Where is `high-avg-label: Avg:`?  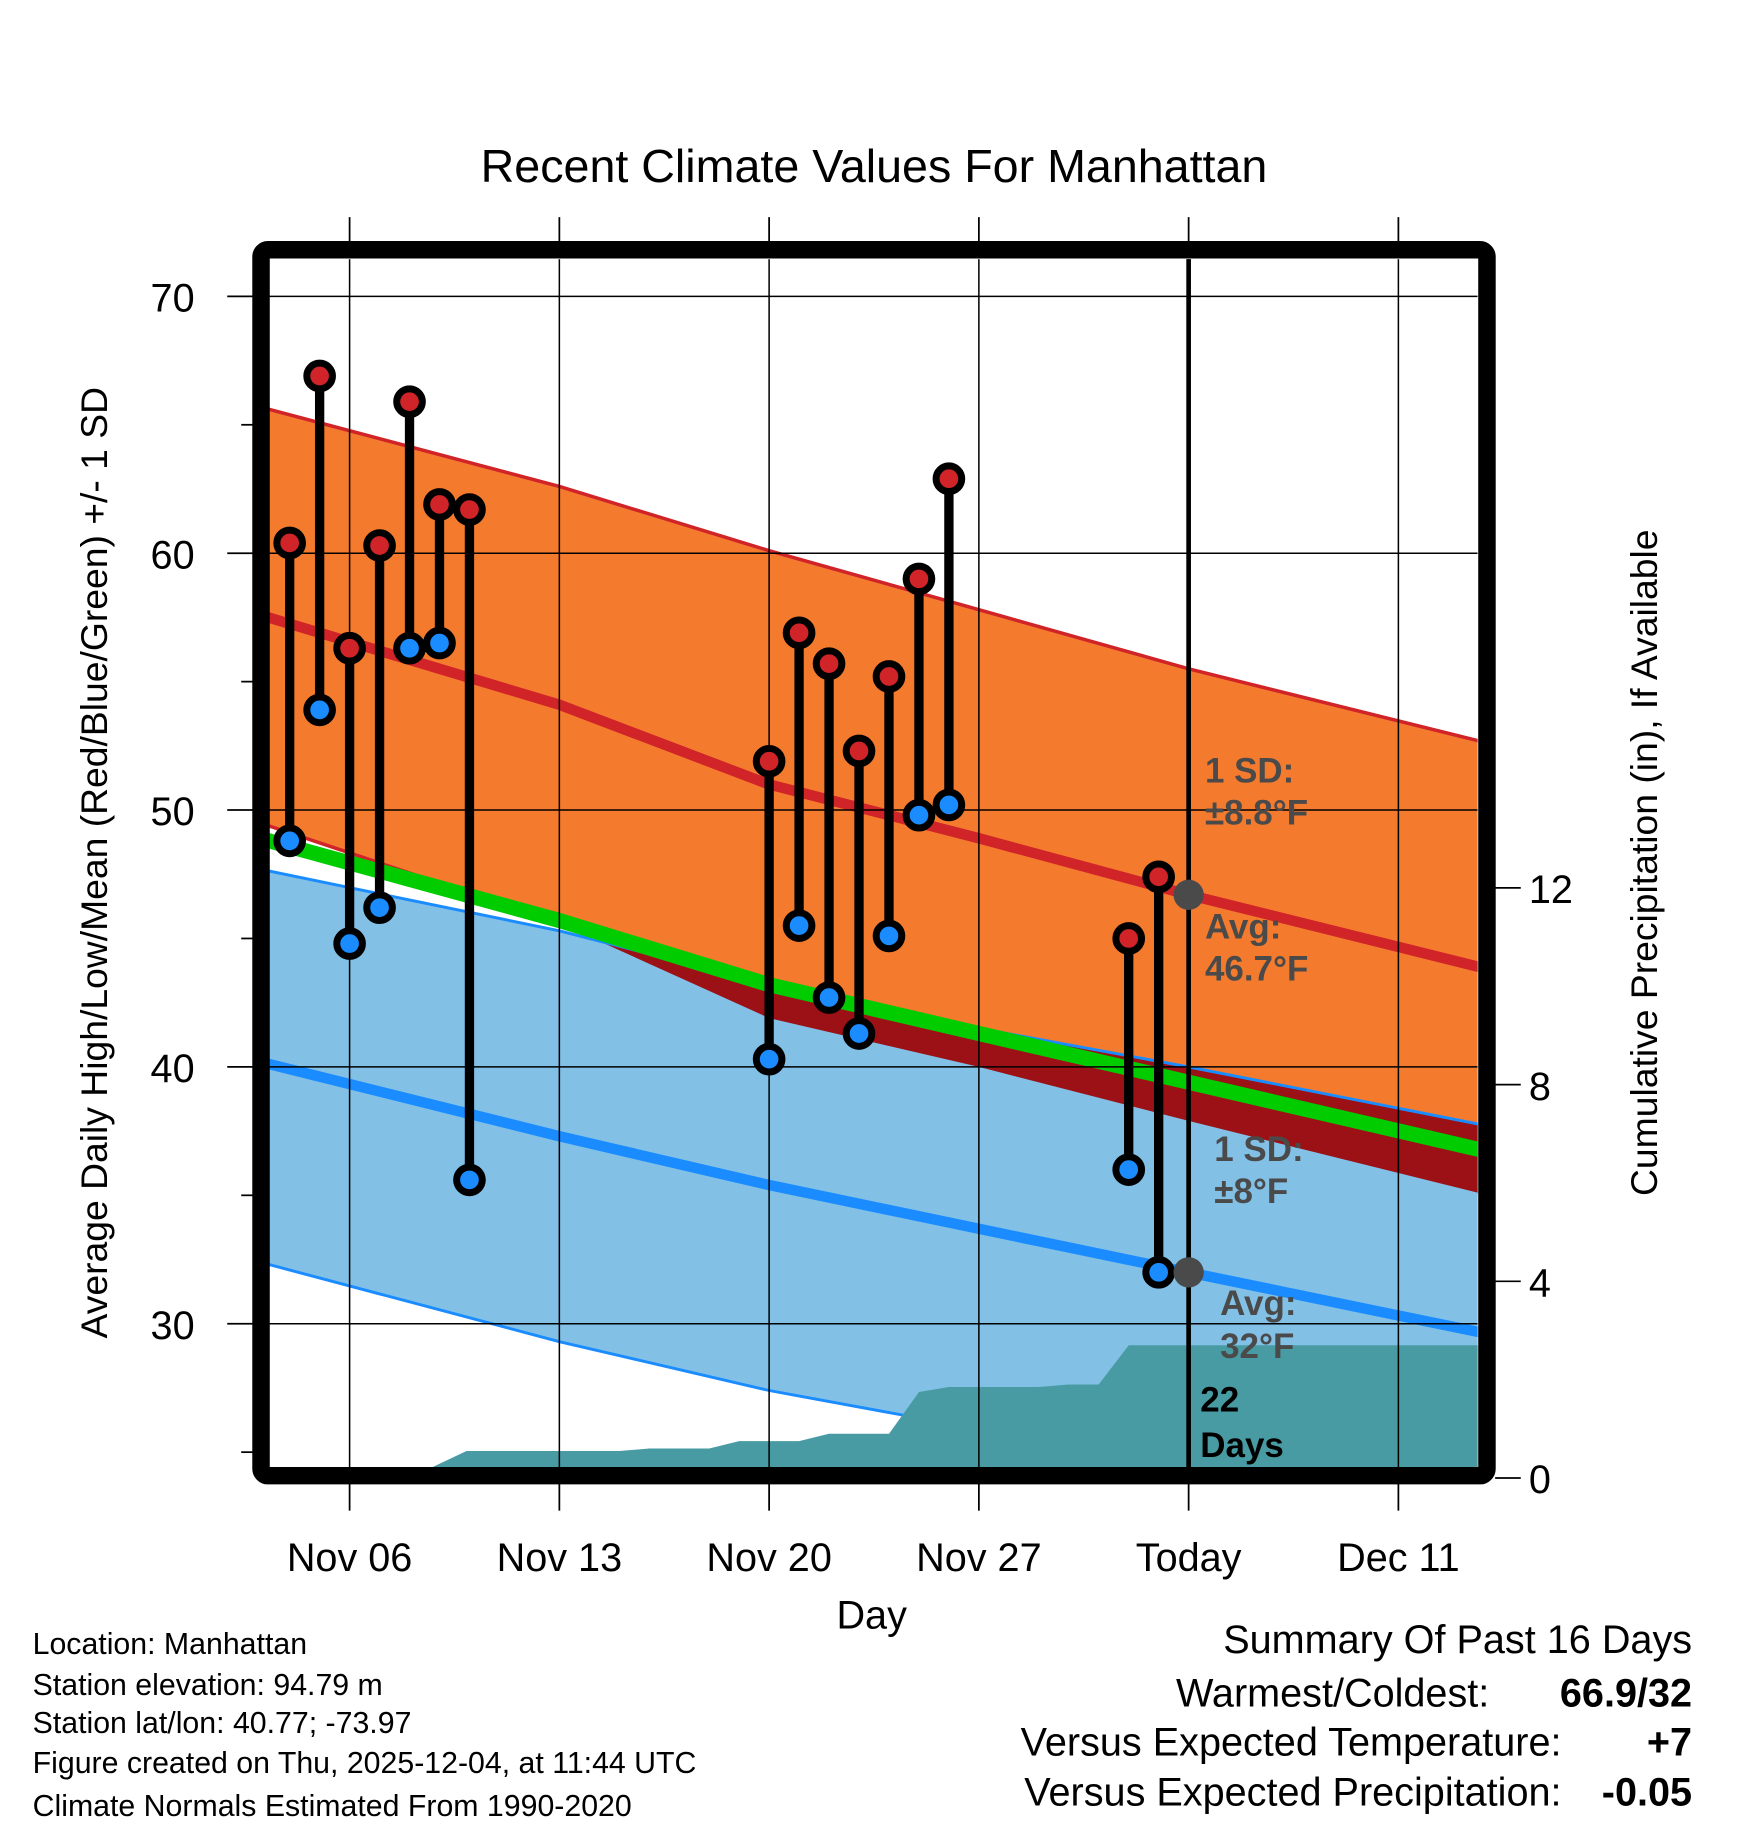
high-avg-label: Avg: is located at coordinates (1243, 926).